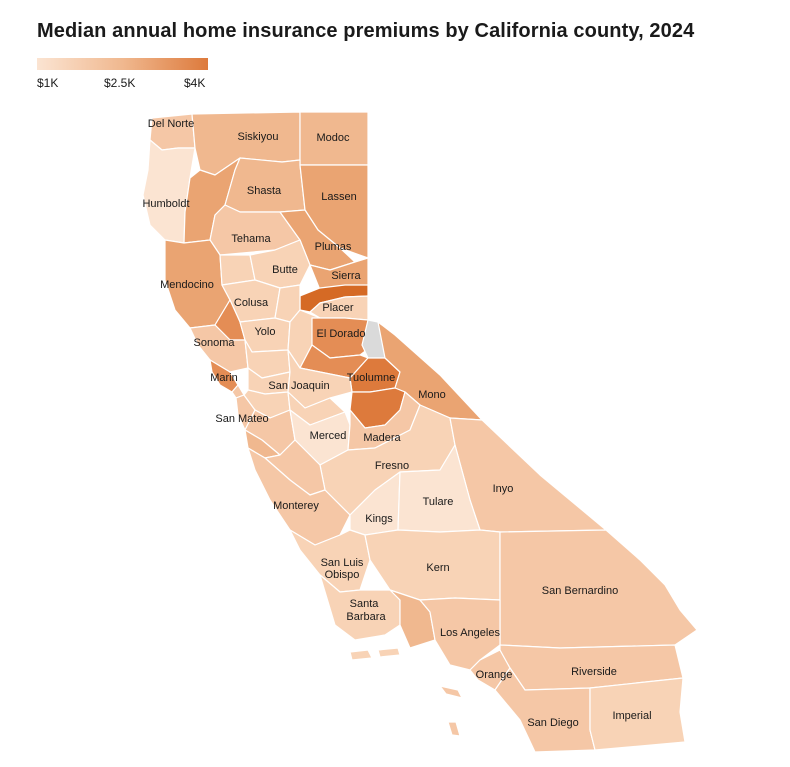 This screenshot has height=767, width=790. Describe the element at coordinates (631, 716) in the screenshot. I see `label-imperial: Imperial` at that location.